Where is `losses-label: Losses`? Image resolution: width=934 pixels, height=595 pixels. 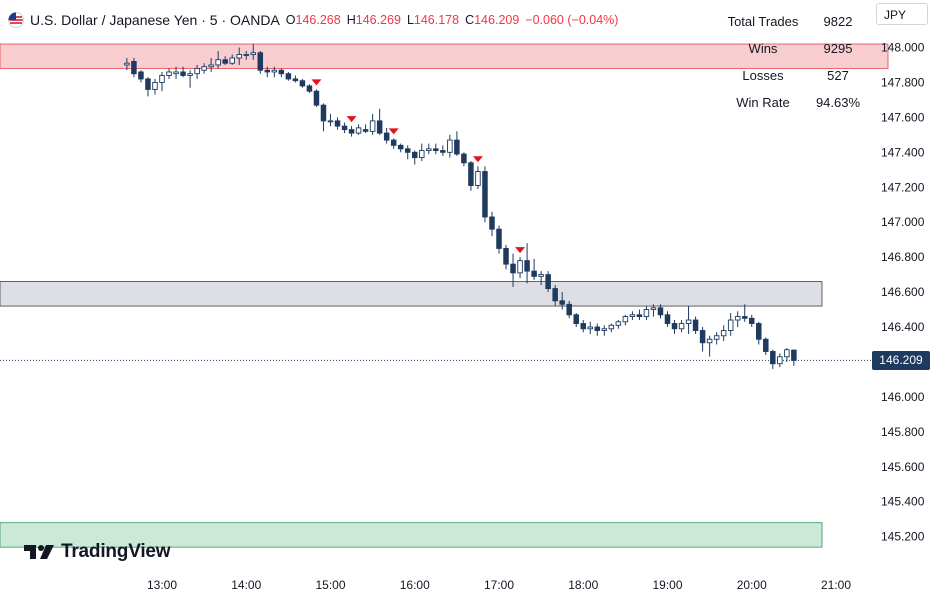
losses-label: Losses is located at coordinates (763, 75).